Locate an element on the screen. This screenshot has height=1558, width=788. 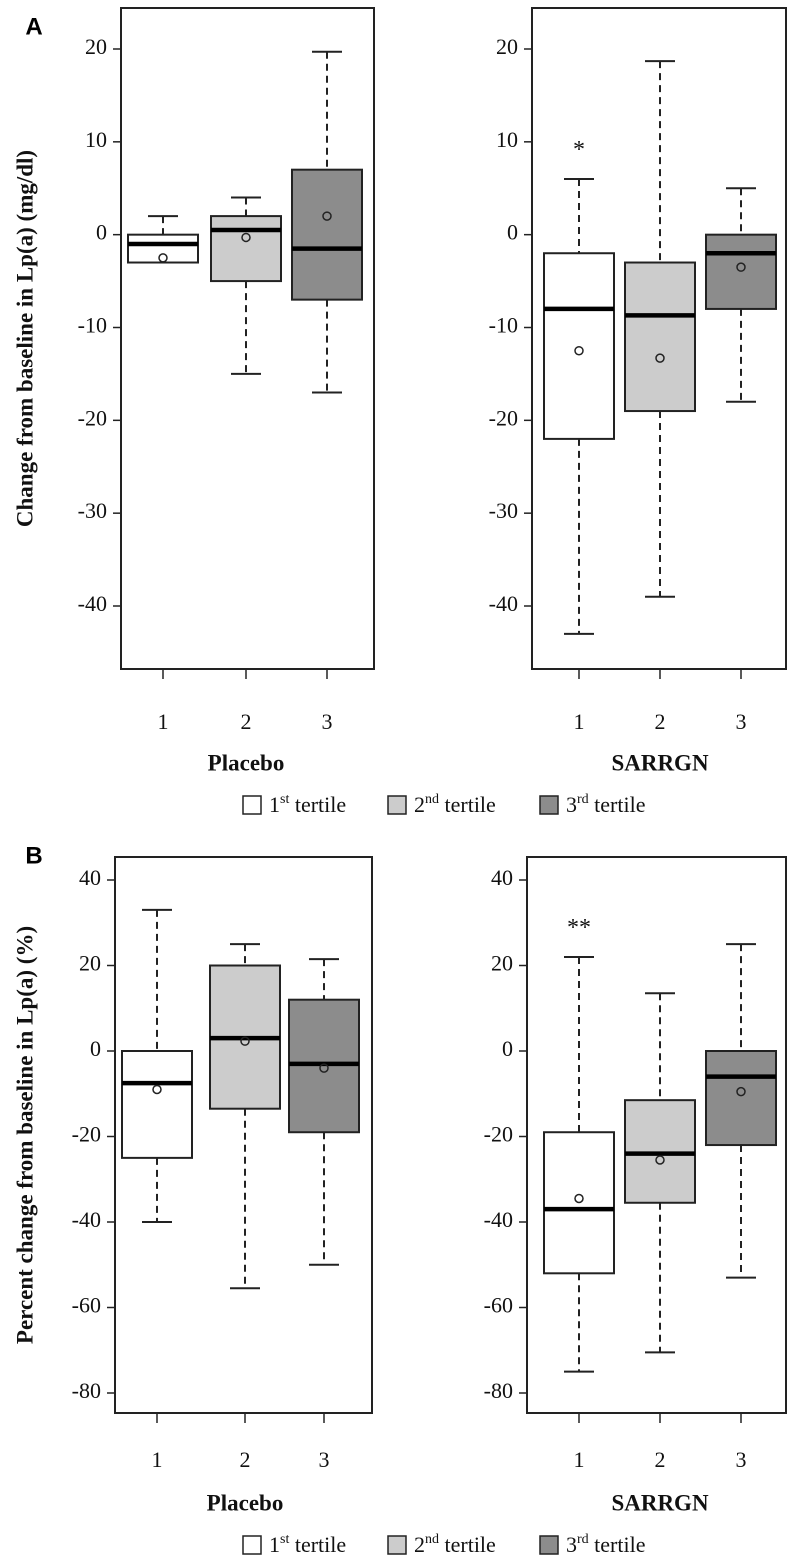
y-axis-label: Change from baseline in Lp(a) (mg/dl) is located at coordinates (24, 338).